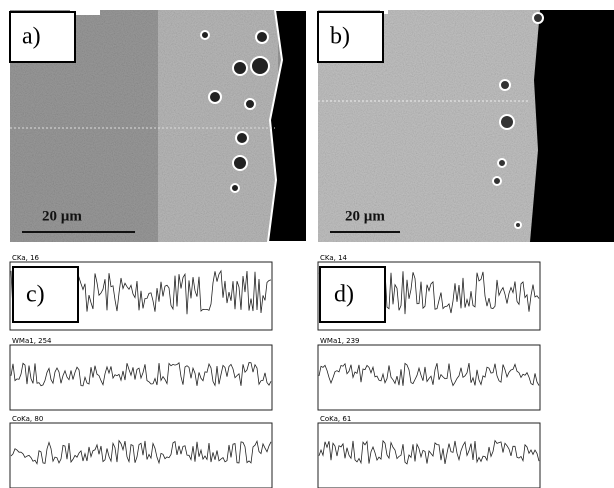 This screenshot has height=488, width=614. What do you see at coordinates (27, 419) in the screenshot?
I see `trace-label: CoKa, 80` at bounding box center [27, 419].